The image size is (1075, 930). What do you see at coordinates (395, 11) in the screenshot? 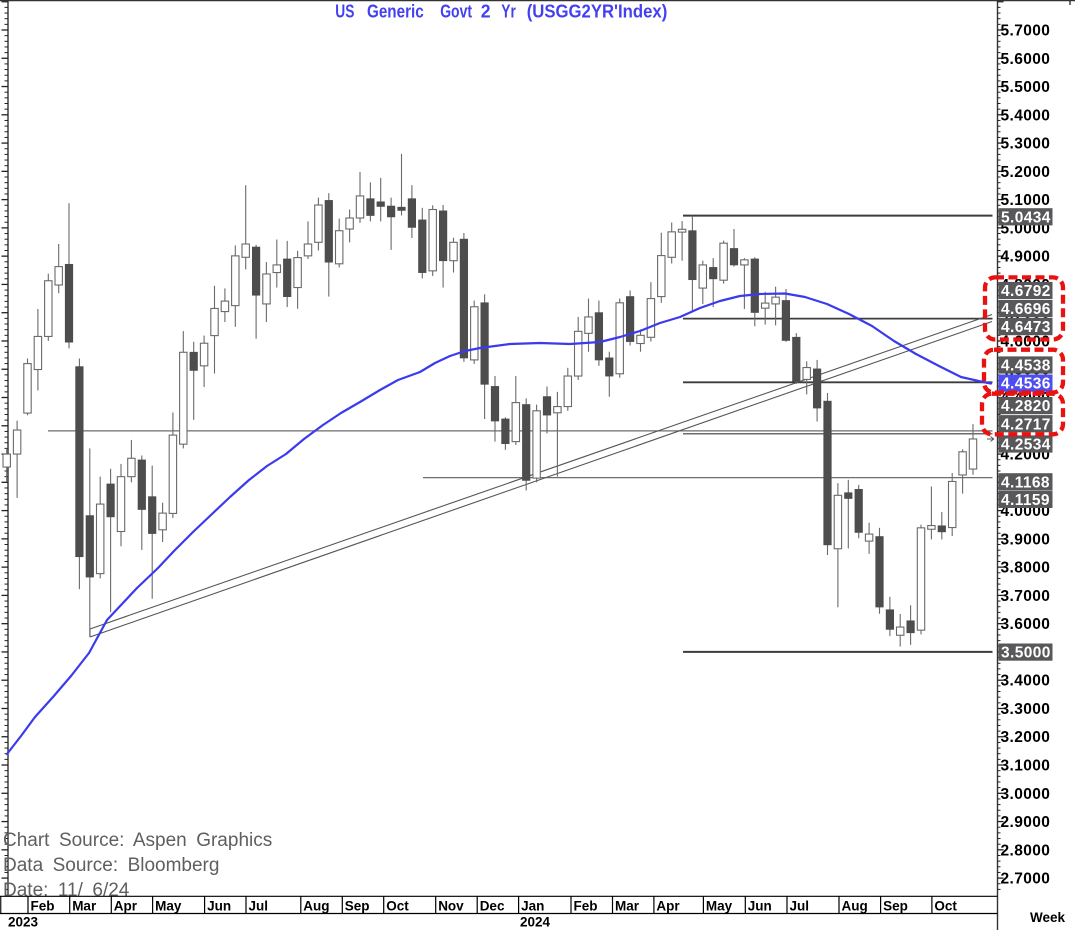
I see `svg-text: Generic` at bounding box center [395, 11].